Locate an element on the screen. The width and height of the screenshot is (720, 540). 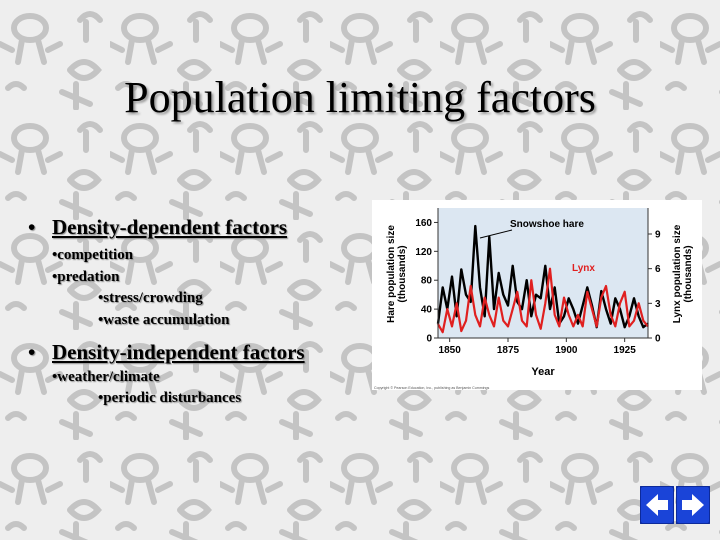
forward-button is located at coordinates (693, 505).